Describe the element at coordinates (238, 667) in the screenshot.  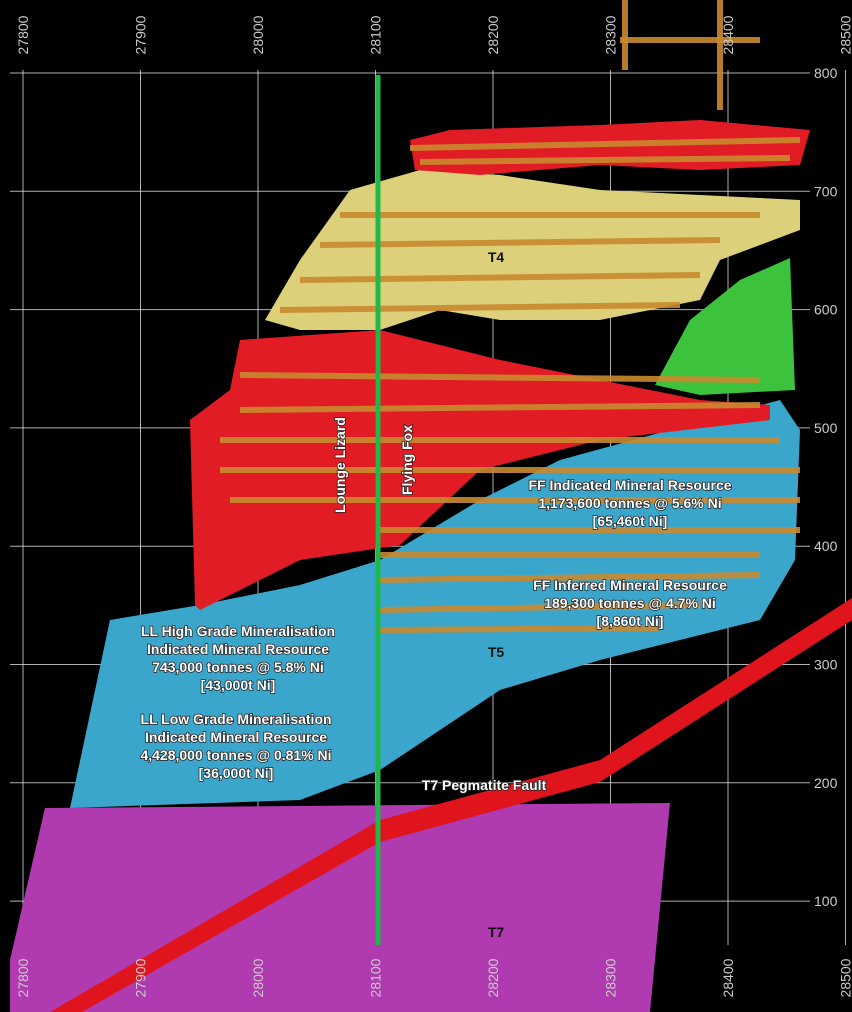
I see `resource-line: 743,000 tonnes @ 5.8% Ni` at that location.